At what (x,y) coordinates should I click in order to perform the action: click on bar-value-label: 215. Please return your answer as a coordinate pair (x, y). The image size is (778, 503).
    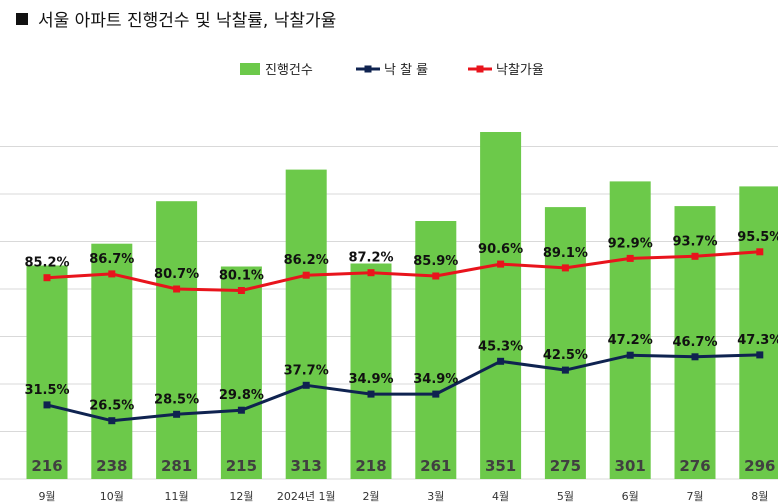
    Looking at the image, I should click on (241, 466).